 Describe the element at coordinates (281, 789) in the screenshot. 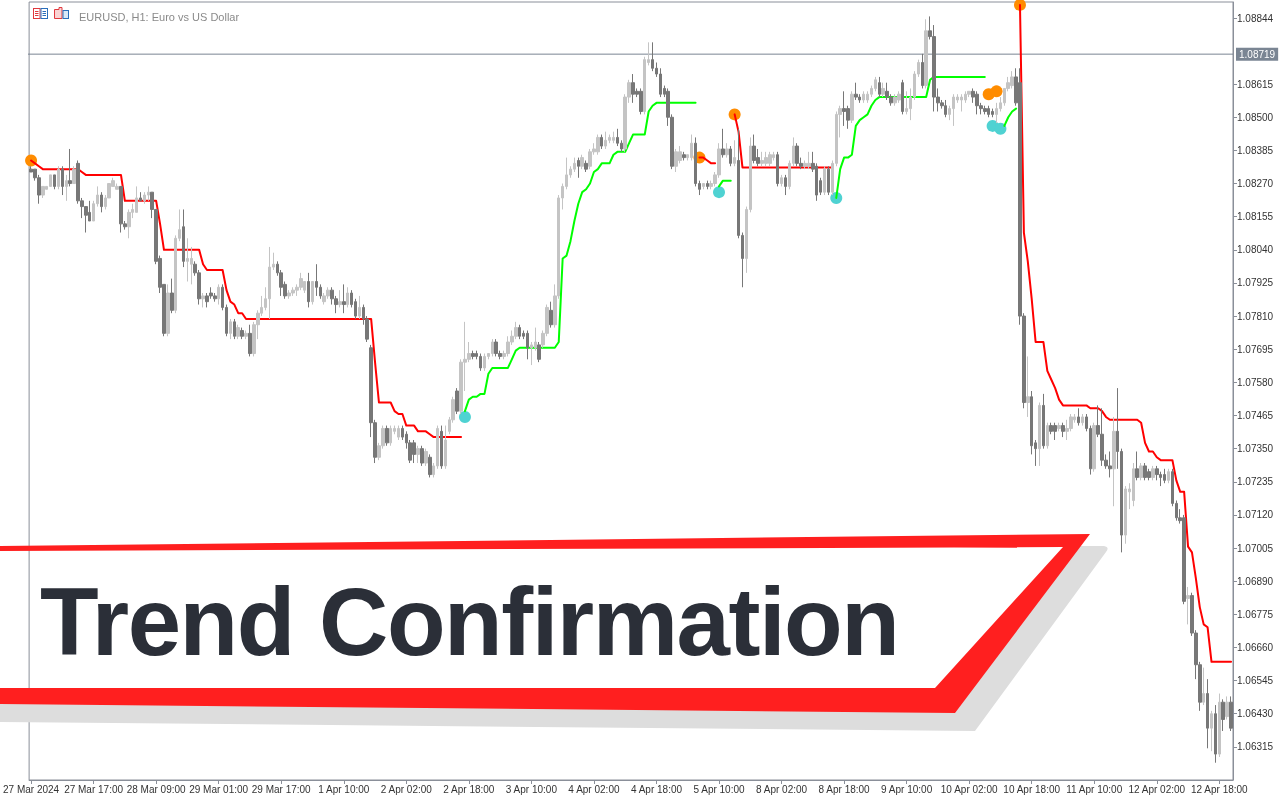

I see `x-tick-label: 29 Mar 17:00` at that location.